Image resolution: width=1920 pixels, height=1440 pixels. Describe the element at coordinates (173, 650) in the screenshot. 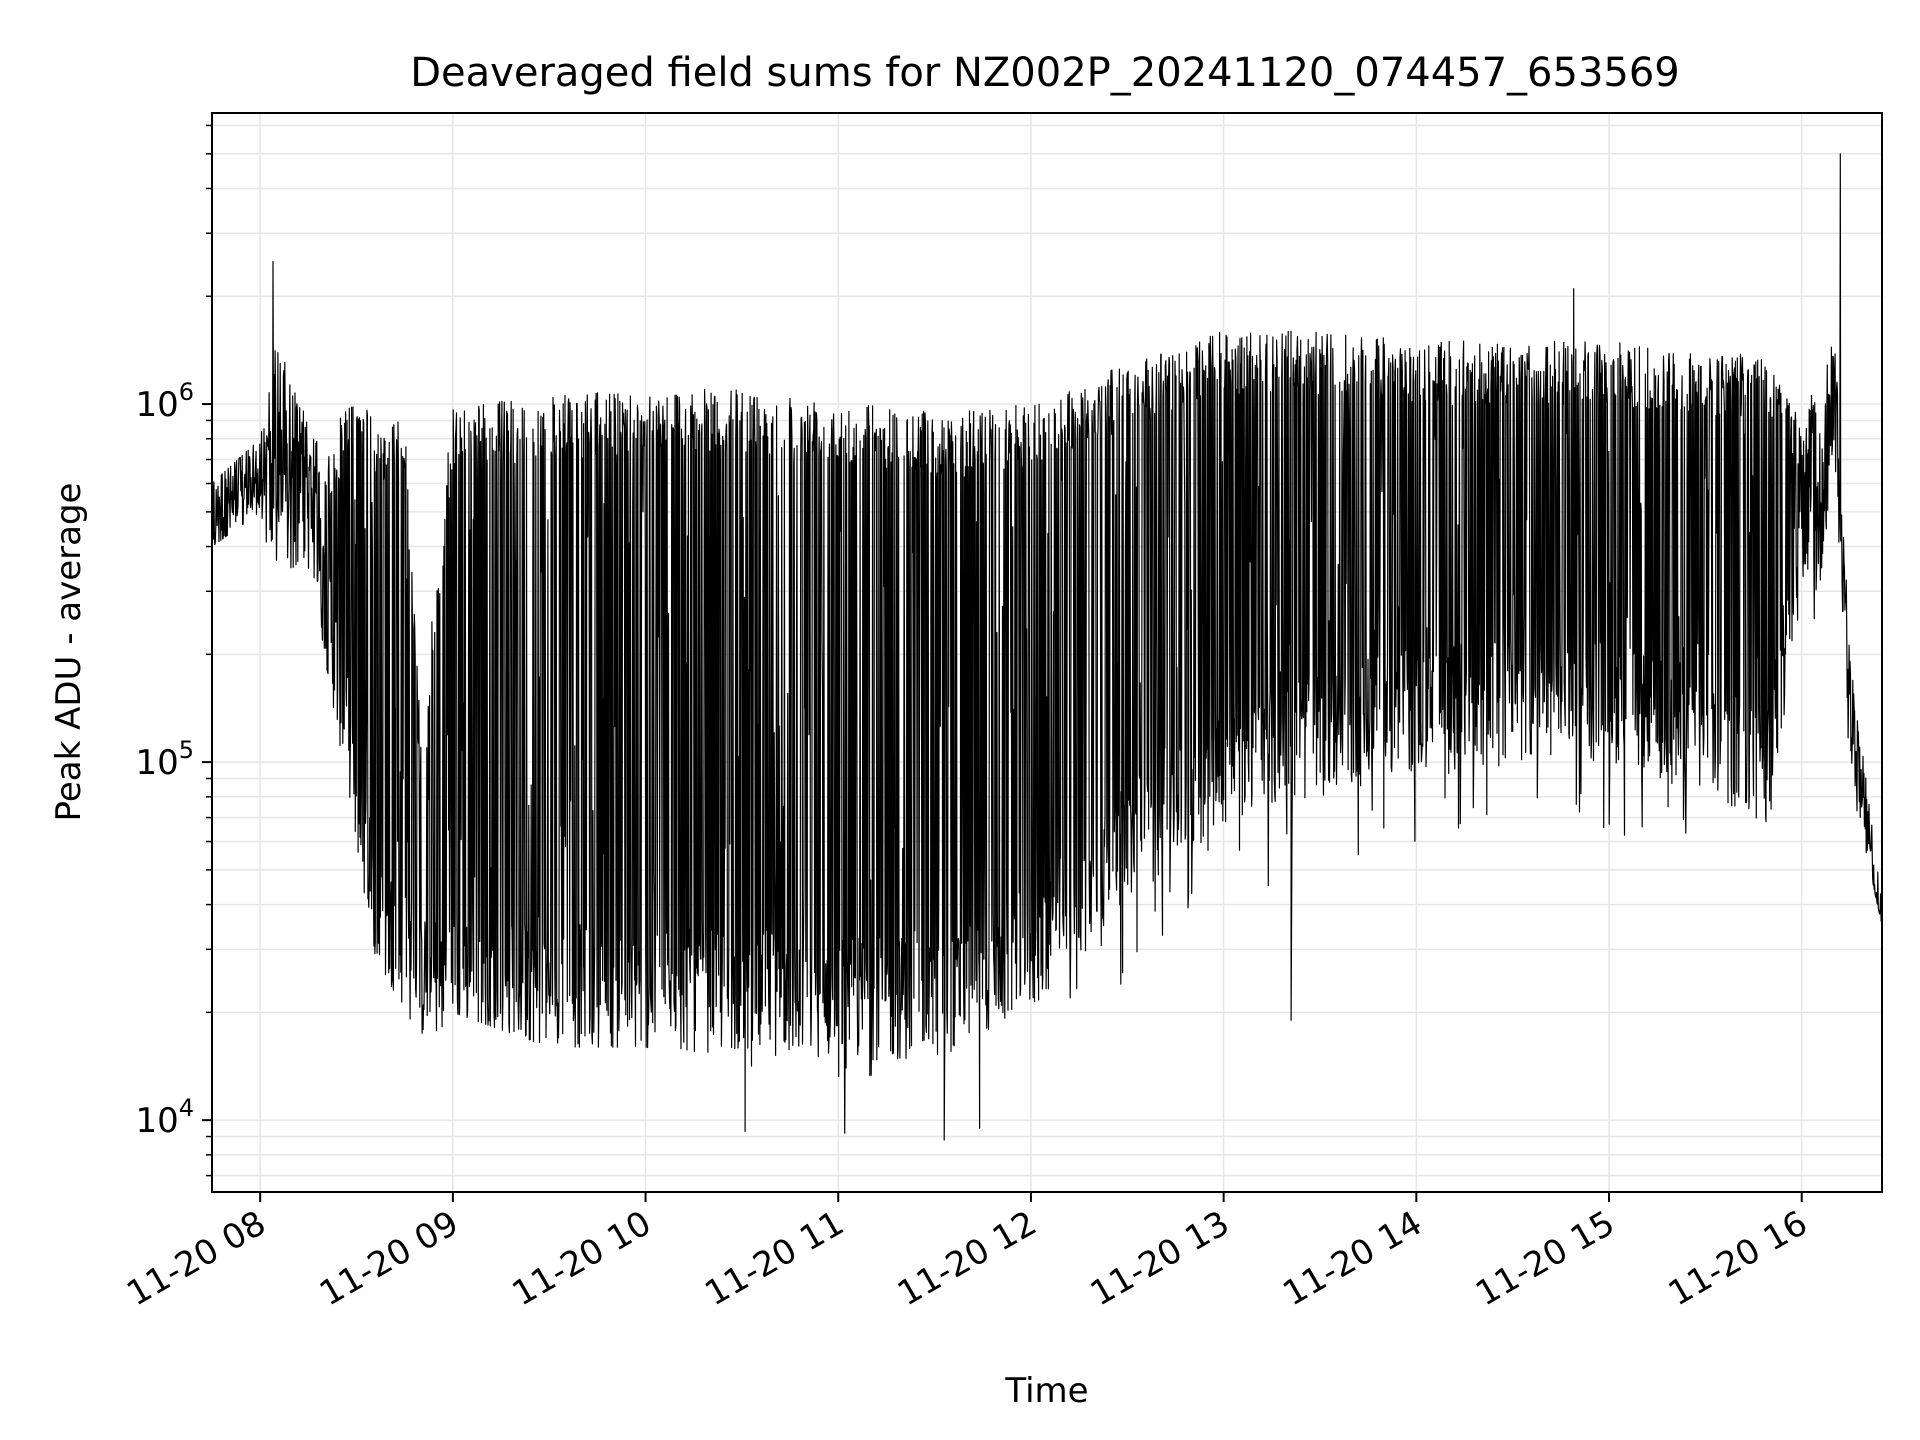

I see `y-axis: 10⁴ 10⁵ 10⁶` at that location.